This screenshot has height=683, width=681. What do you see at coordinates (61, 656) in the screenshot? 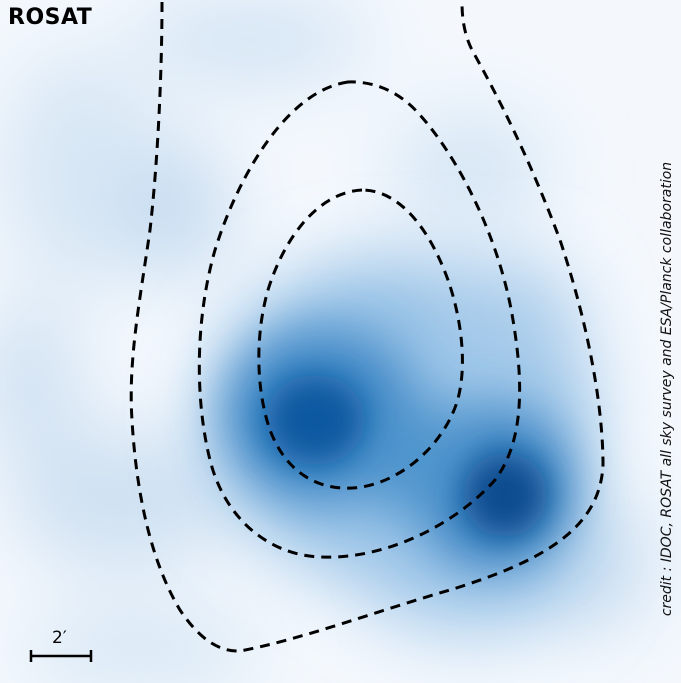
I see `scale-bar` at bounding box center [61, 656].